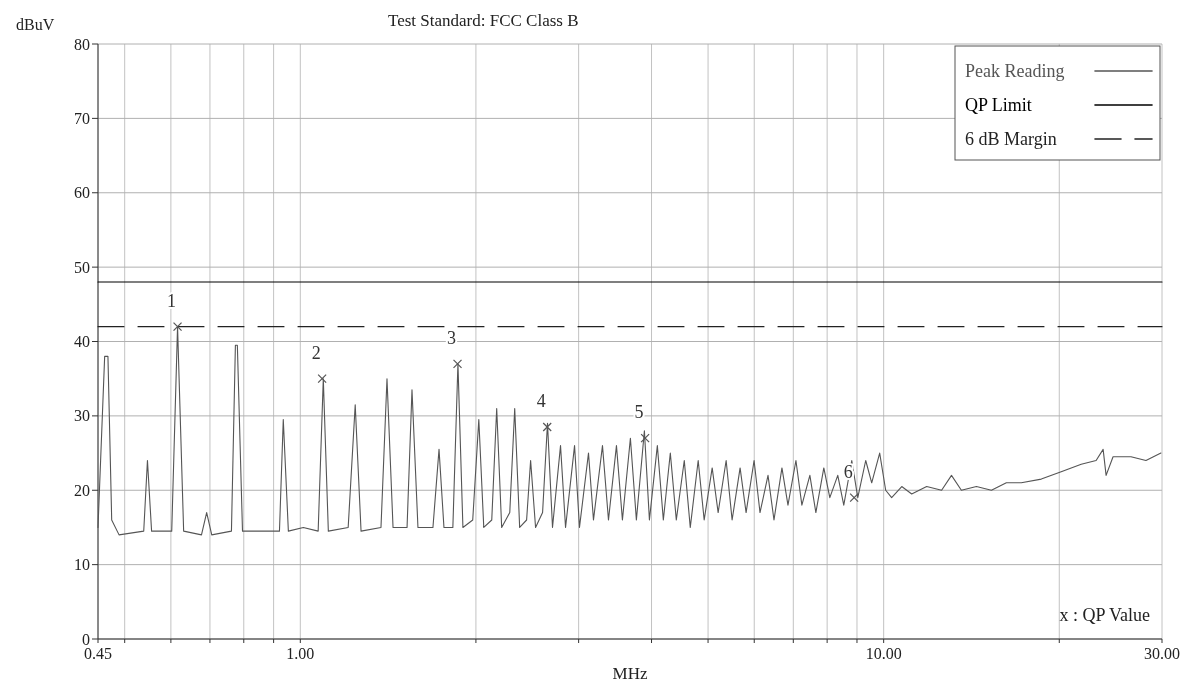 This screenshot has height=693, width=1190. What do you see at coordinates (300, 653) in the screenshot?
I see `x-tick-label: 1.00` at bounding box center [300, 653].